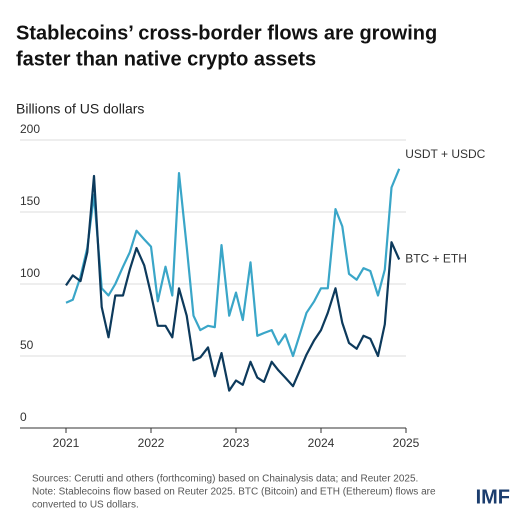 The width and height of the screenshot is (526, 526). Describe the element at coordinates (66, 443) in the screenshot. I see `x-tick-label: 2021` at that location.